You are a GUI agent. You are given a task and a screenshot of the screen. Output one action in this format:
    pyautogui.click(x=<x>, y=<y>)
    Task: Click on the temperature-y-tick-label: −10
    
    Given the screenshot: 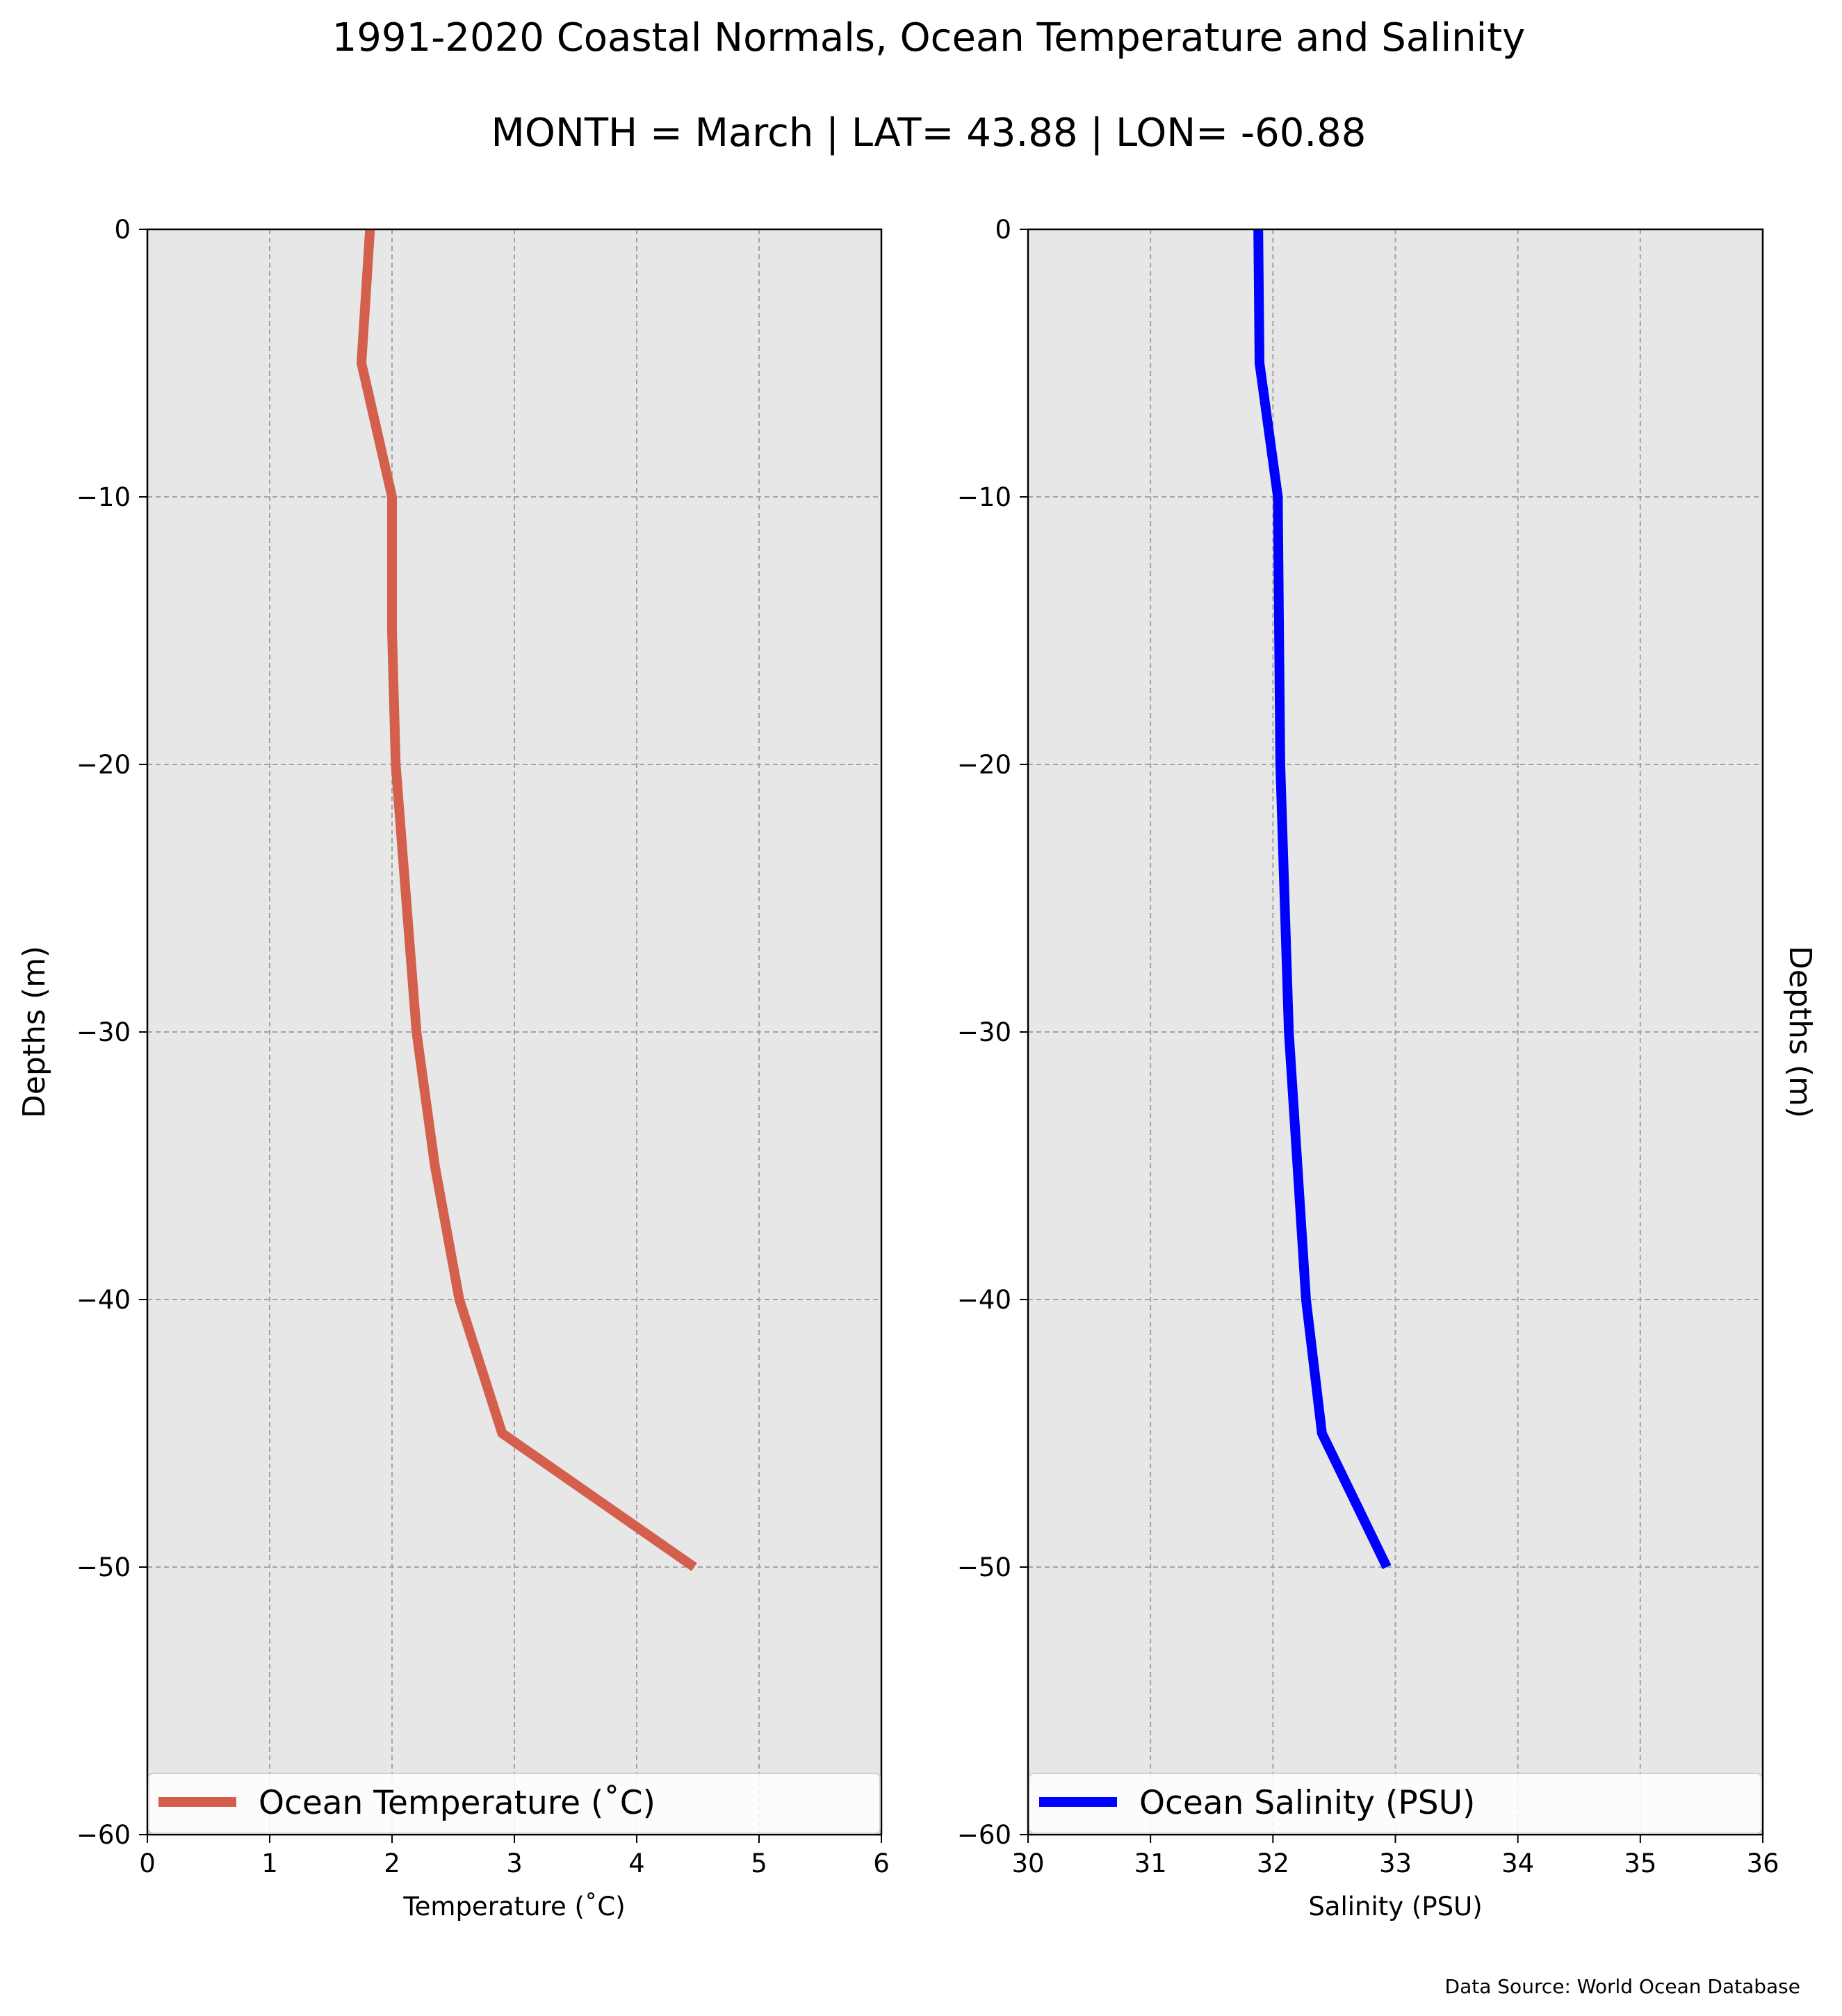 What is the action you would take?
    pyautogui.click(x=103, y=497)
    